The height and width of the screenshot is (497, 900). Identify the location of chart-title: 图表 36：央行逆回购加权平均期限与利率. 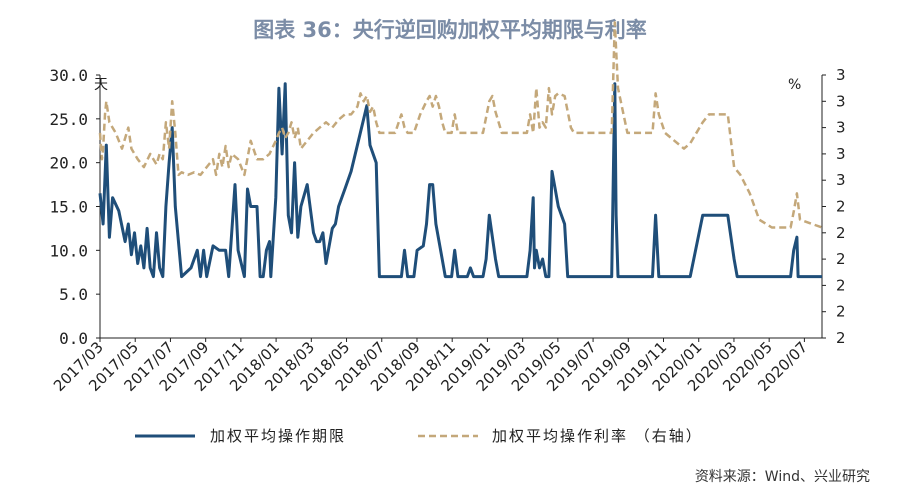
(450, 30).